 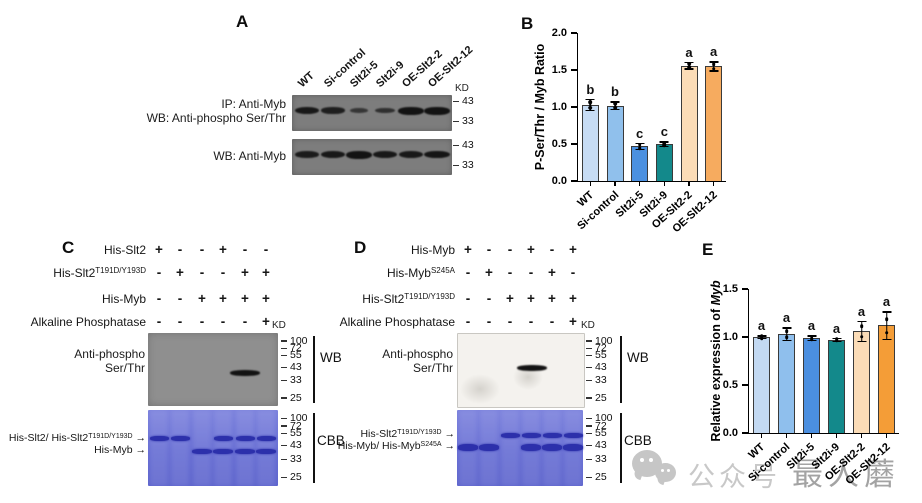 What do you see at coordinates (314, 448) in the screenshot?
I see `cbb-bracket` at bounding box center [314, 448].